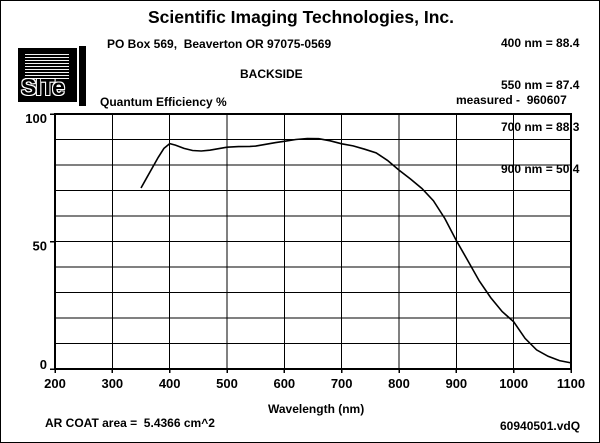  What do you see at coordinates (316, 409) in the screenshot?
I see `x-axis-title: Wavelength (nm)` at bounding box center [316, 409].